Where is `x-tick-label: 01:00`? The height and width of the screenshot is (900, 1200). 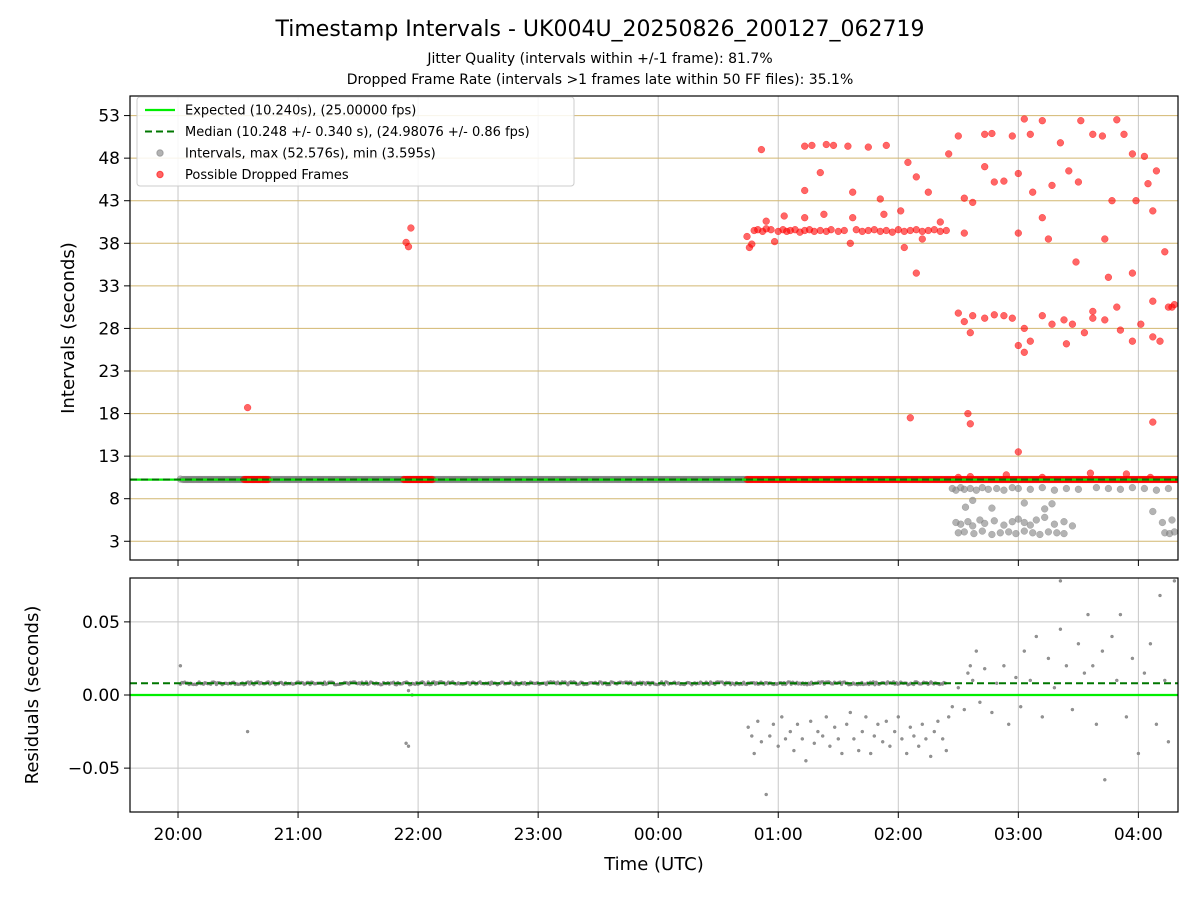
x-tick-label: 01:00 is located at coordinates (778, 835).